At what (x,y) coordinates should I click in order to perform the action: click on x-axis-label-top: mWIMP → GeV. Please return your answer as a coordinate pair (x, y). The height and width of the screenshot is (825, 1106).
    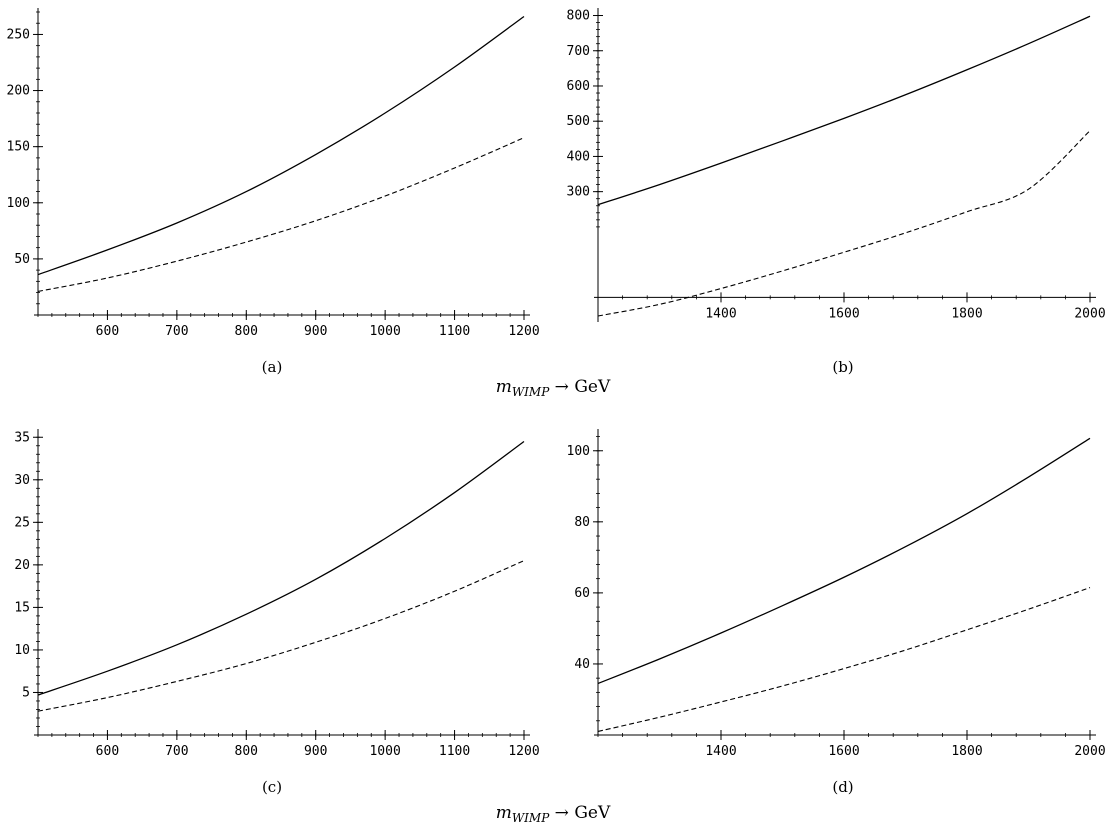
    Looking at the image, I should click on (553, 388).